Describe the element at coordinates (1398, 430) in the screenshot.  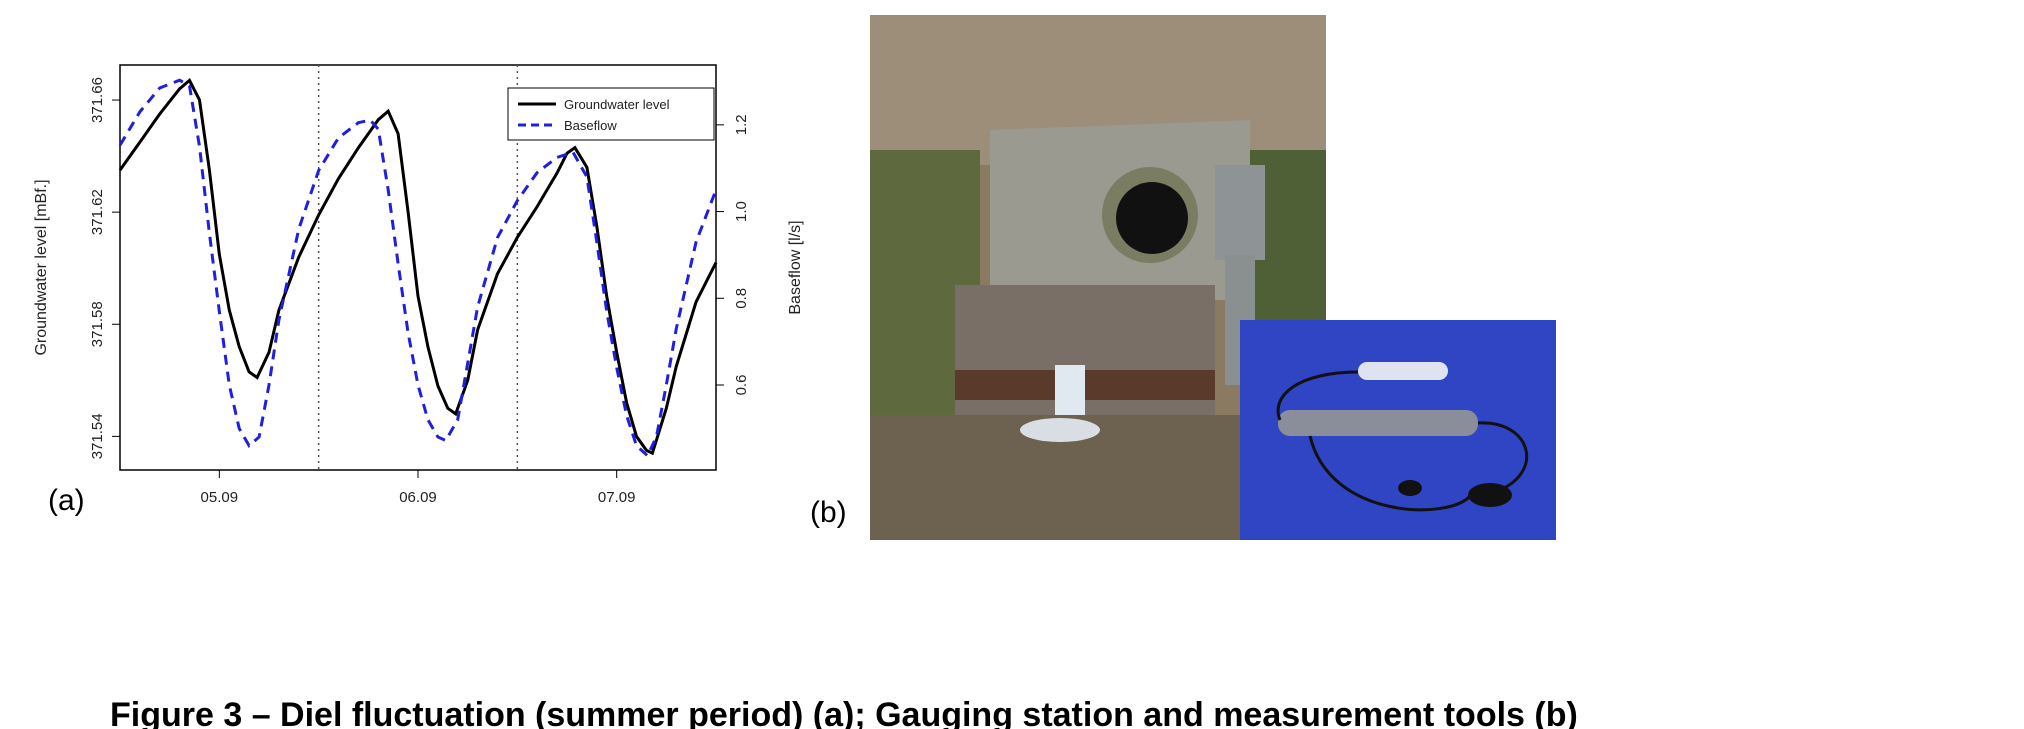
I see `sensor-photo` at that location.